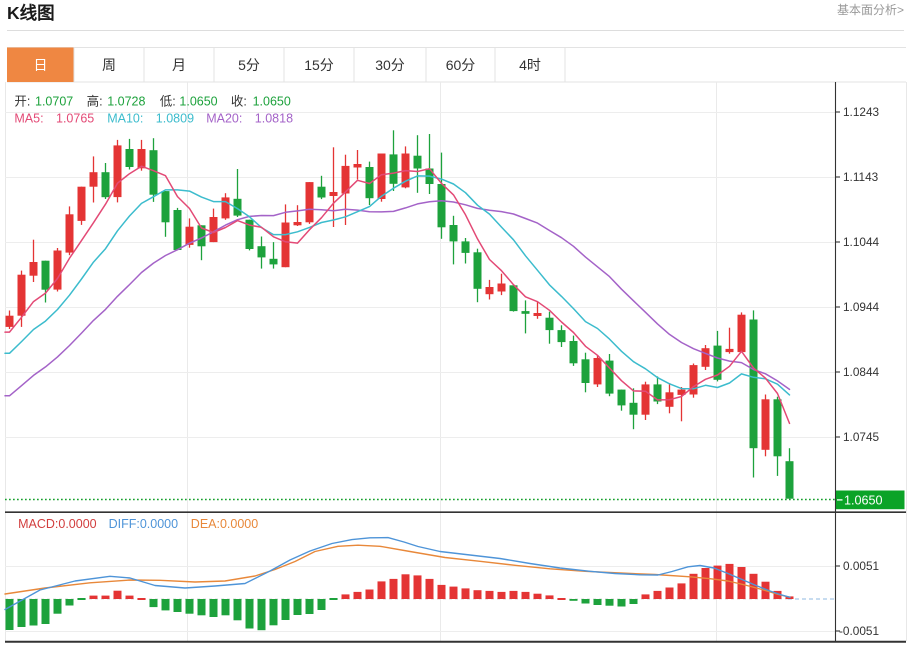 This screenshot has width=912, height=645. What do you see at coordinates (41, 65) in the screenshot?
I see `svg-text: 日` at bounding box center [41, 65].